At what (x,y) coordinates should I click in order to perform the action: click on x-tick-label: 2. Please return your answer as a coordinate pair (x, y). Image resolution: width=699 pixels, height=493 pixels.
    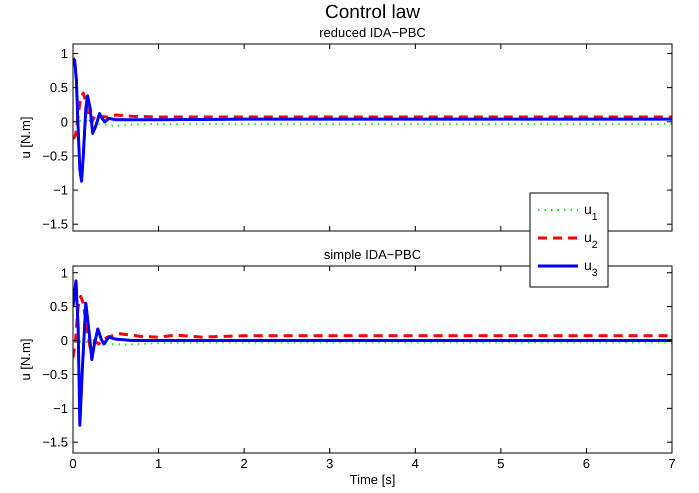
    Looking at the image, I should click on (244, 463).